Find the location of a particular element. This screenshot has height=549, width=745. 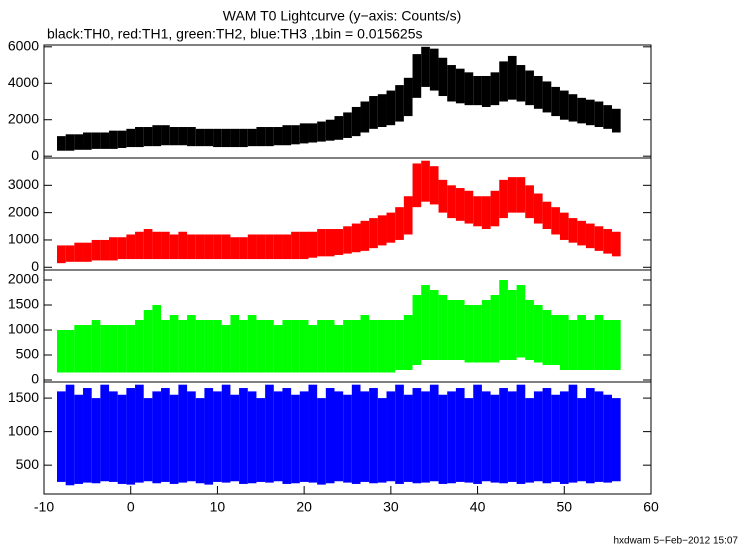

y-tick-label: 4000 is located at coordinates (23, 82).